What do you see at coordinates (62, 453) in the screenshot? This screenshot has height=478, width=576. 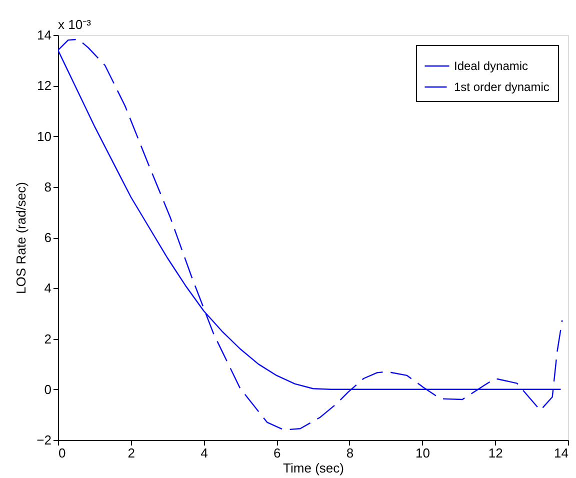 I see `x-tick-label: 0` at bounding box center [62, 453].